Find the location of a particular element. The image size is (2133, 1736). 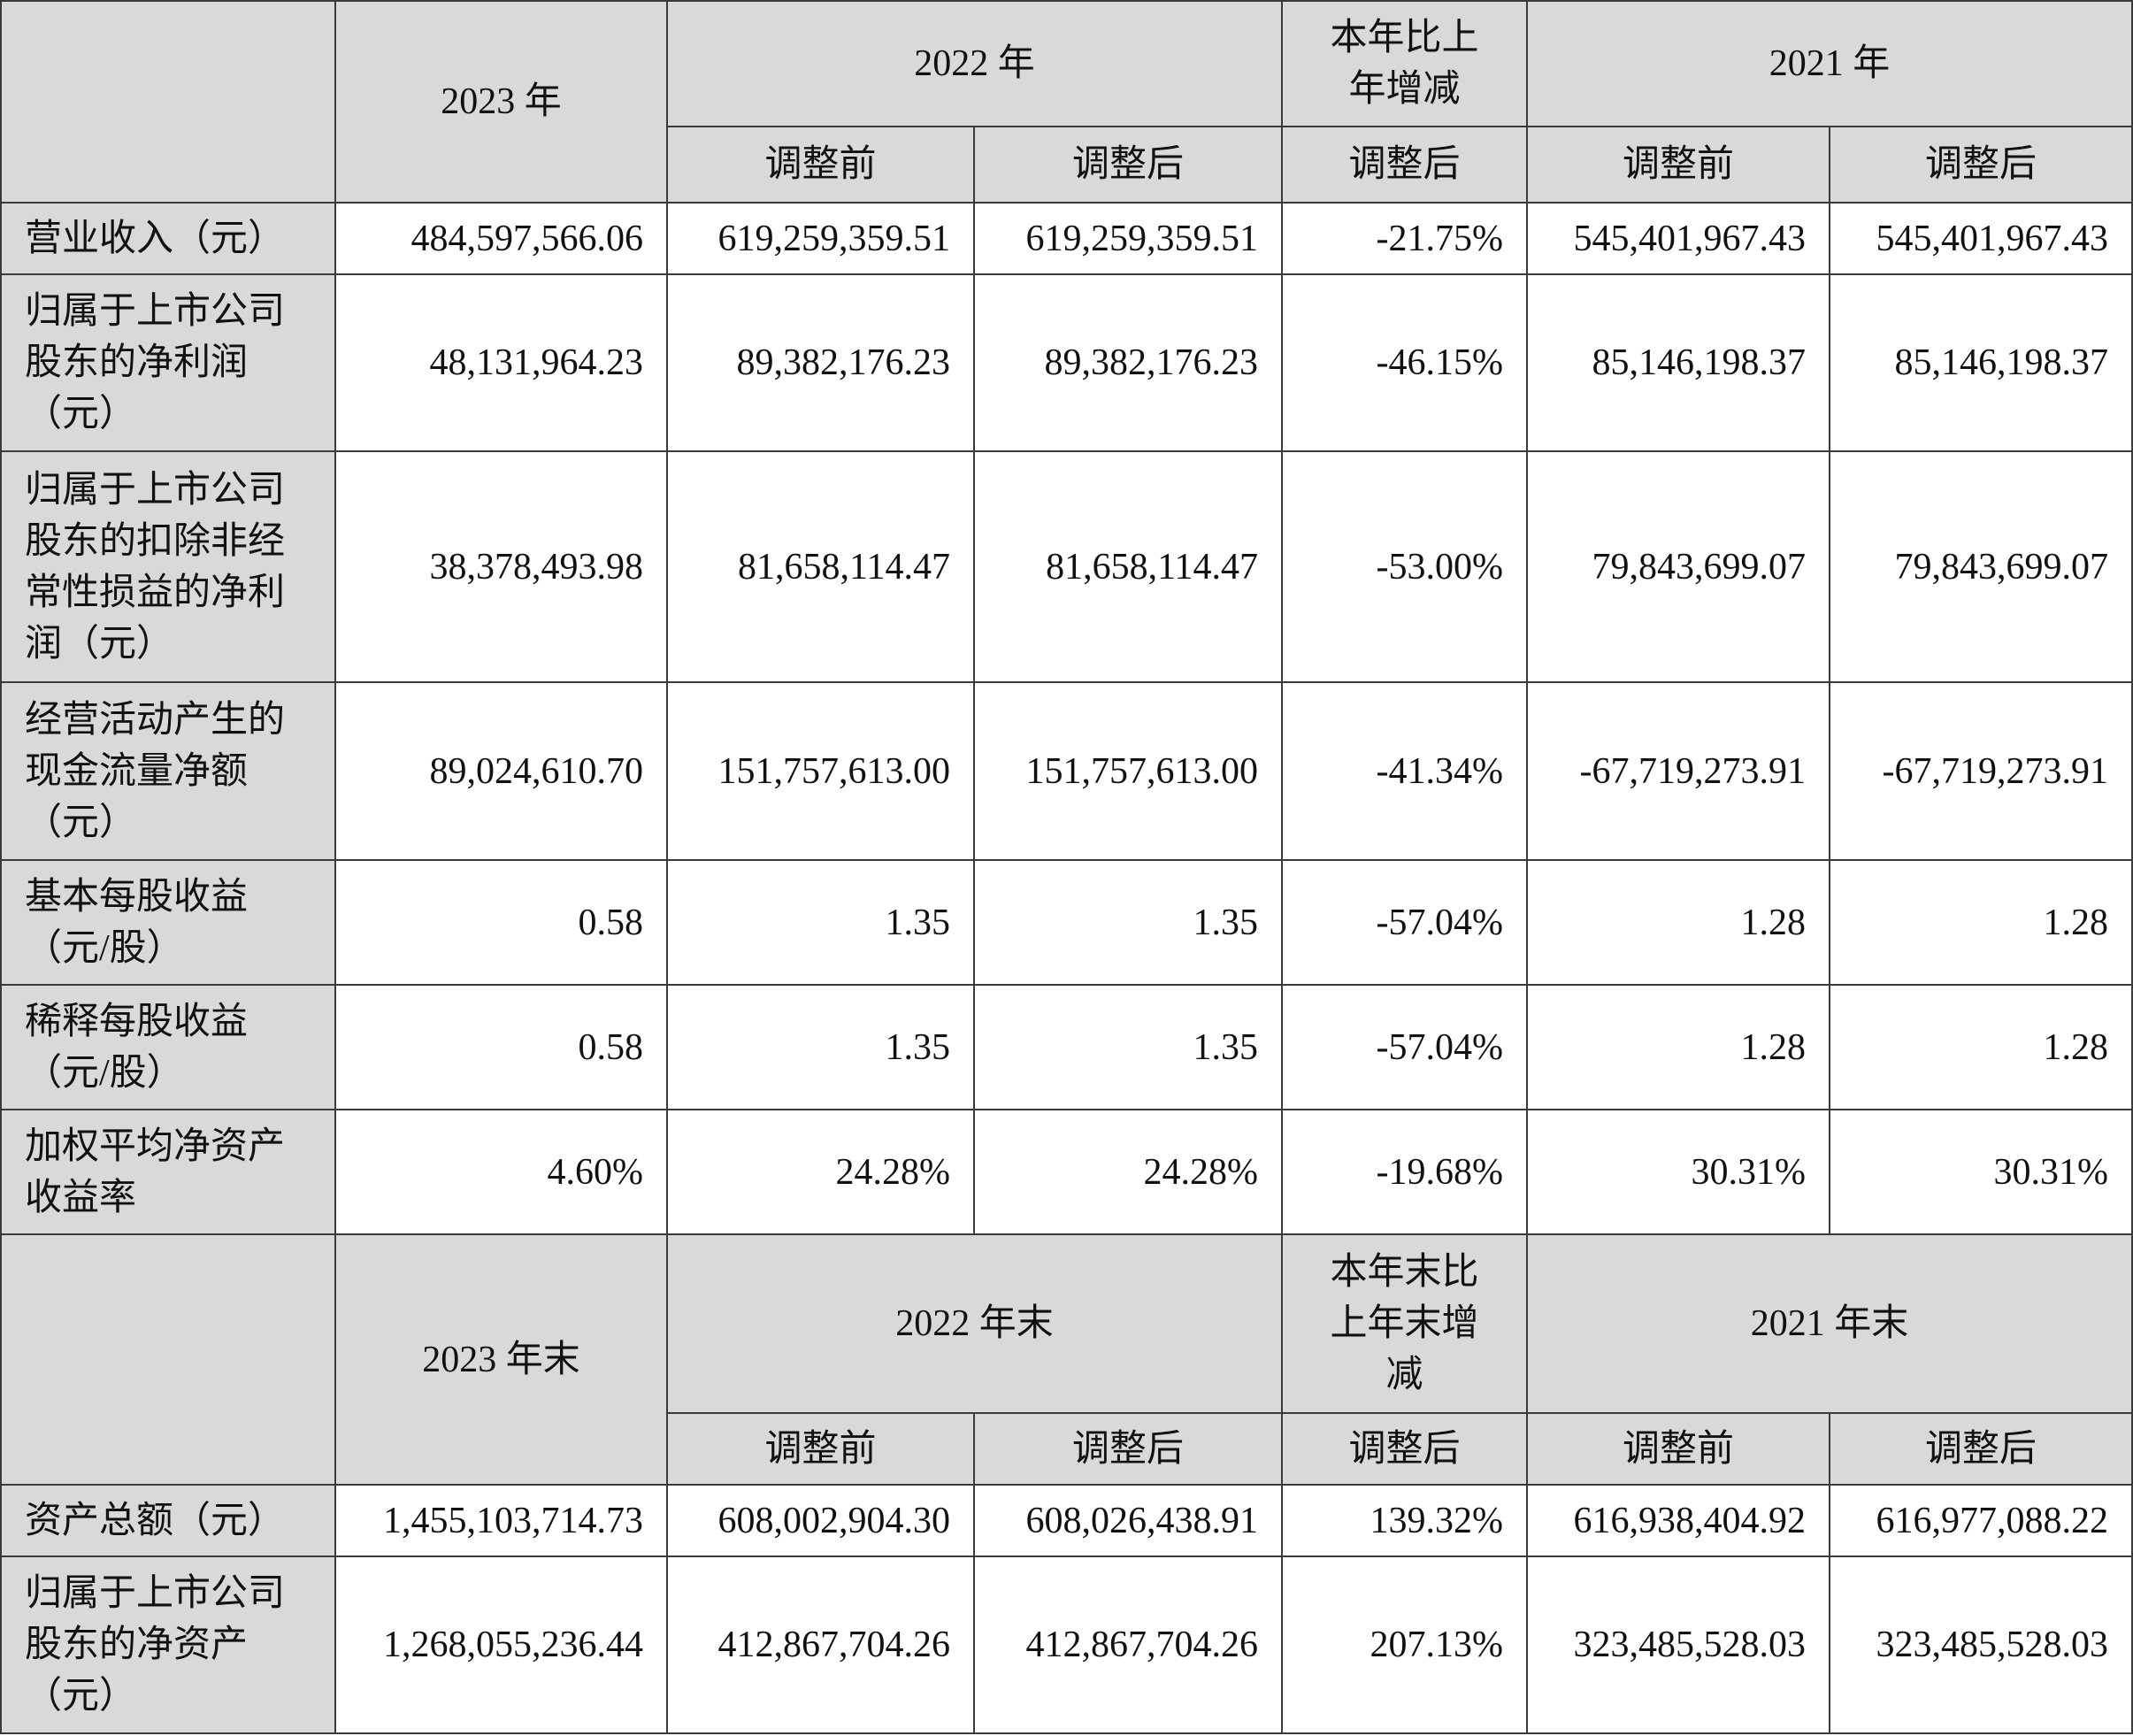

row-label: 归属于上市公司 股东的扣除非经 常性损益的净利 润（元） is located at coordinates (168, 567).